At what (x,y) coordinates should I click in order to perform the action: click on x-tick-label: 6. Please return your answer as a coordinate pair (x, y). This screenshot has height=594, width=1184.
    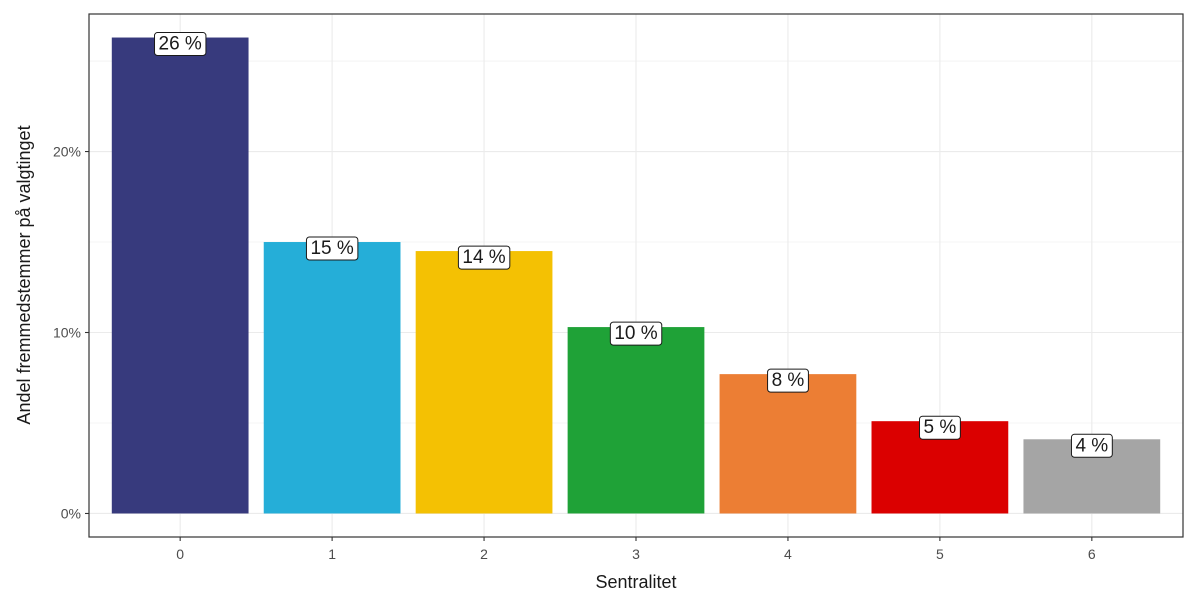
    Looking at the image, I should click on (1092, 554).